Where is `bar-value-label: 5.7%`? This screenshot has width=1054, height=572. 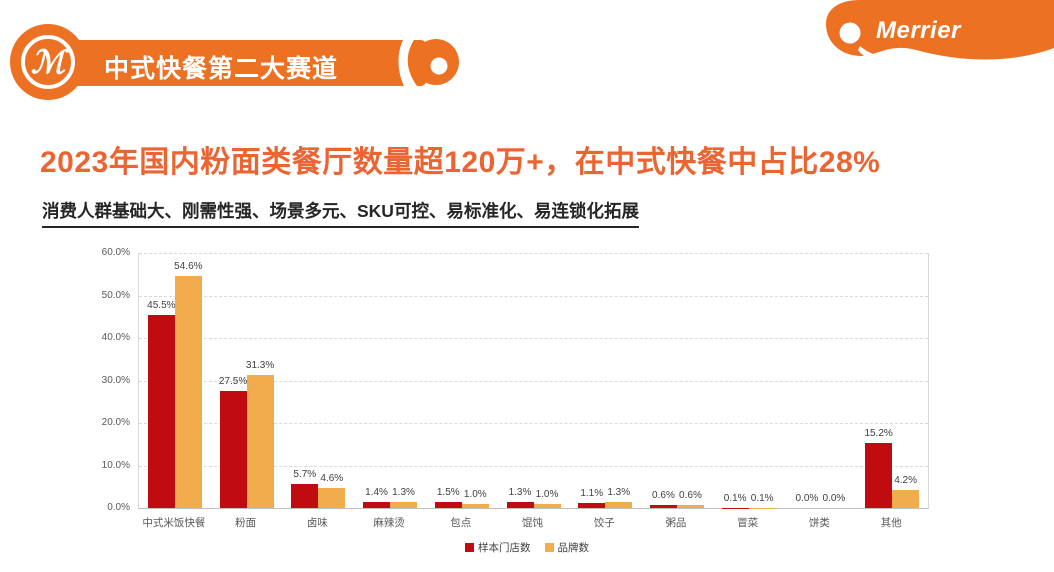 bar-value-label: 5.7% is located at coordinates (305, 474).